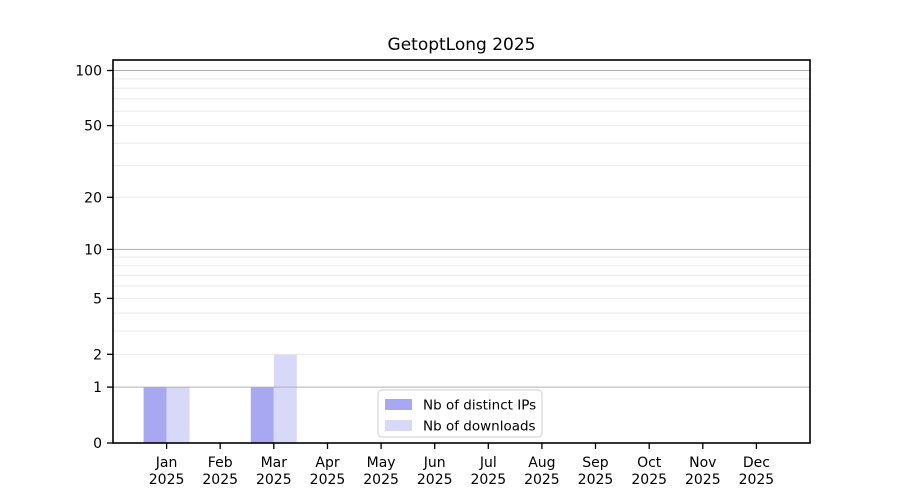  Describe the element at coordinates (479, 406) in the screenshot. I see `legend-label-nb-of-distinct-ips: Nb of distinct IPs` at that location.